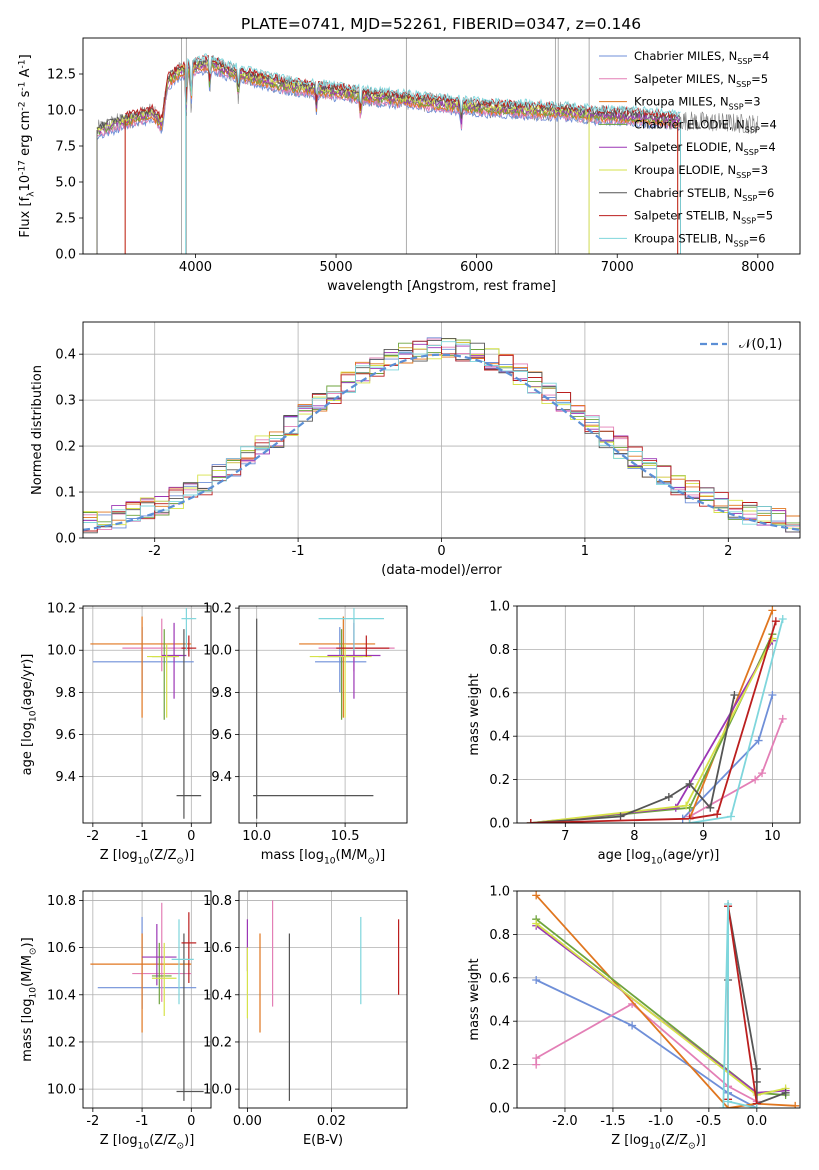 The width and height of the screenshot is (819, 1170). What do you see at coordinates (345, 836) in the screenshot?
I see `x-tick-label: 10.5` at bounding box center [345, 836].